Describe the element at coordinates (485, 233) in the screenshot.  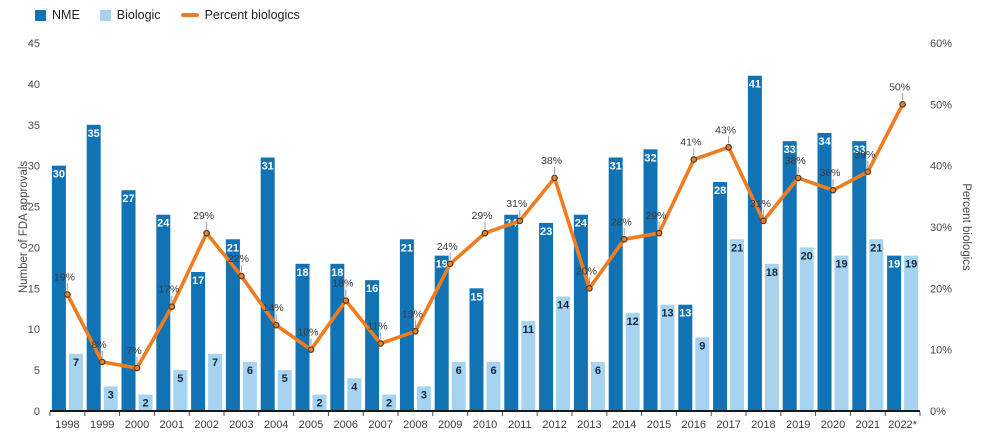
I see `percent-point-marker-2010` at that location.